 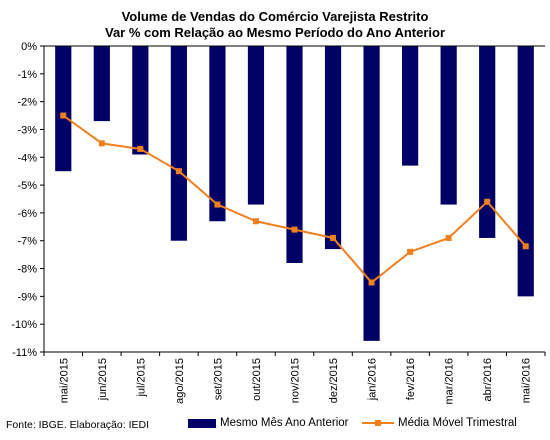 I want to click on x-tick-label-8: jan/2016, so click(x=373, y=379).